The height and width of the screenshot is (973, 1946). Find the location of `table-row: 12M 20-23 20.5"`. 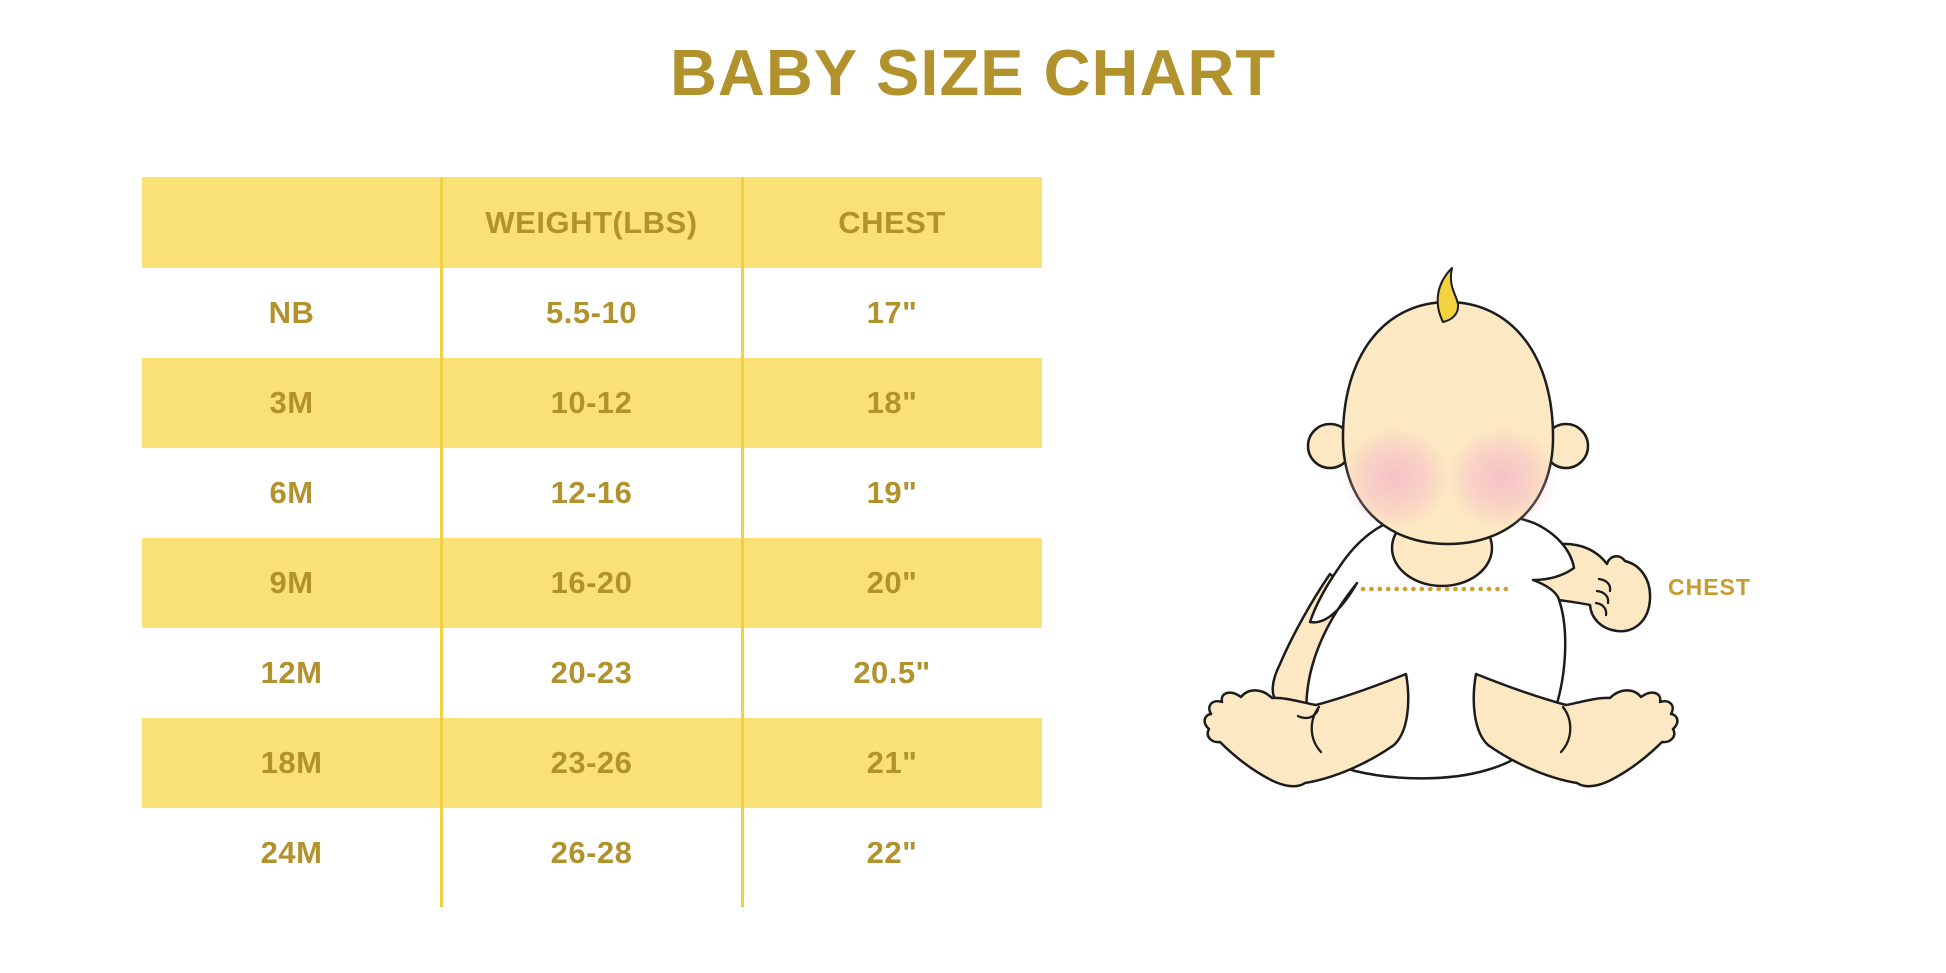

table-row: 12M 20-23 20.5" is located at coordinates (592, 673).